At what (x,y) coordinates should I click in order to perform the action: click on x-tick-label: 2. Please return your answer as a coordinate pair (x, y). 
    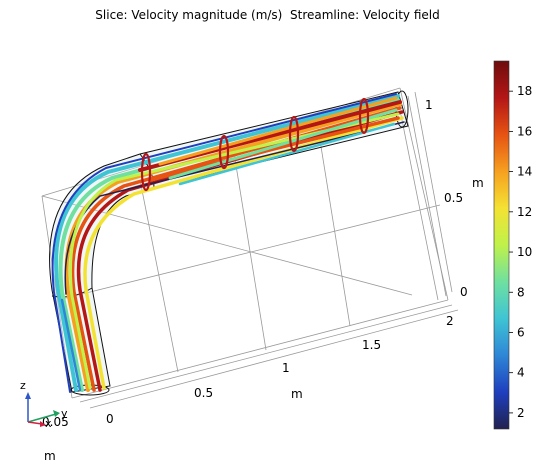
    Looking at the image, I should click on (450, 321).